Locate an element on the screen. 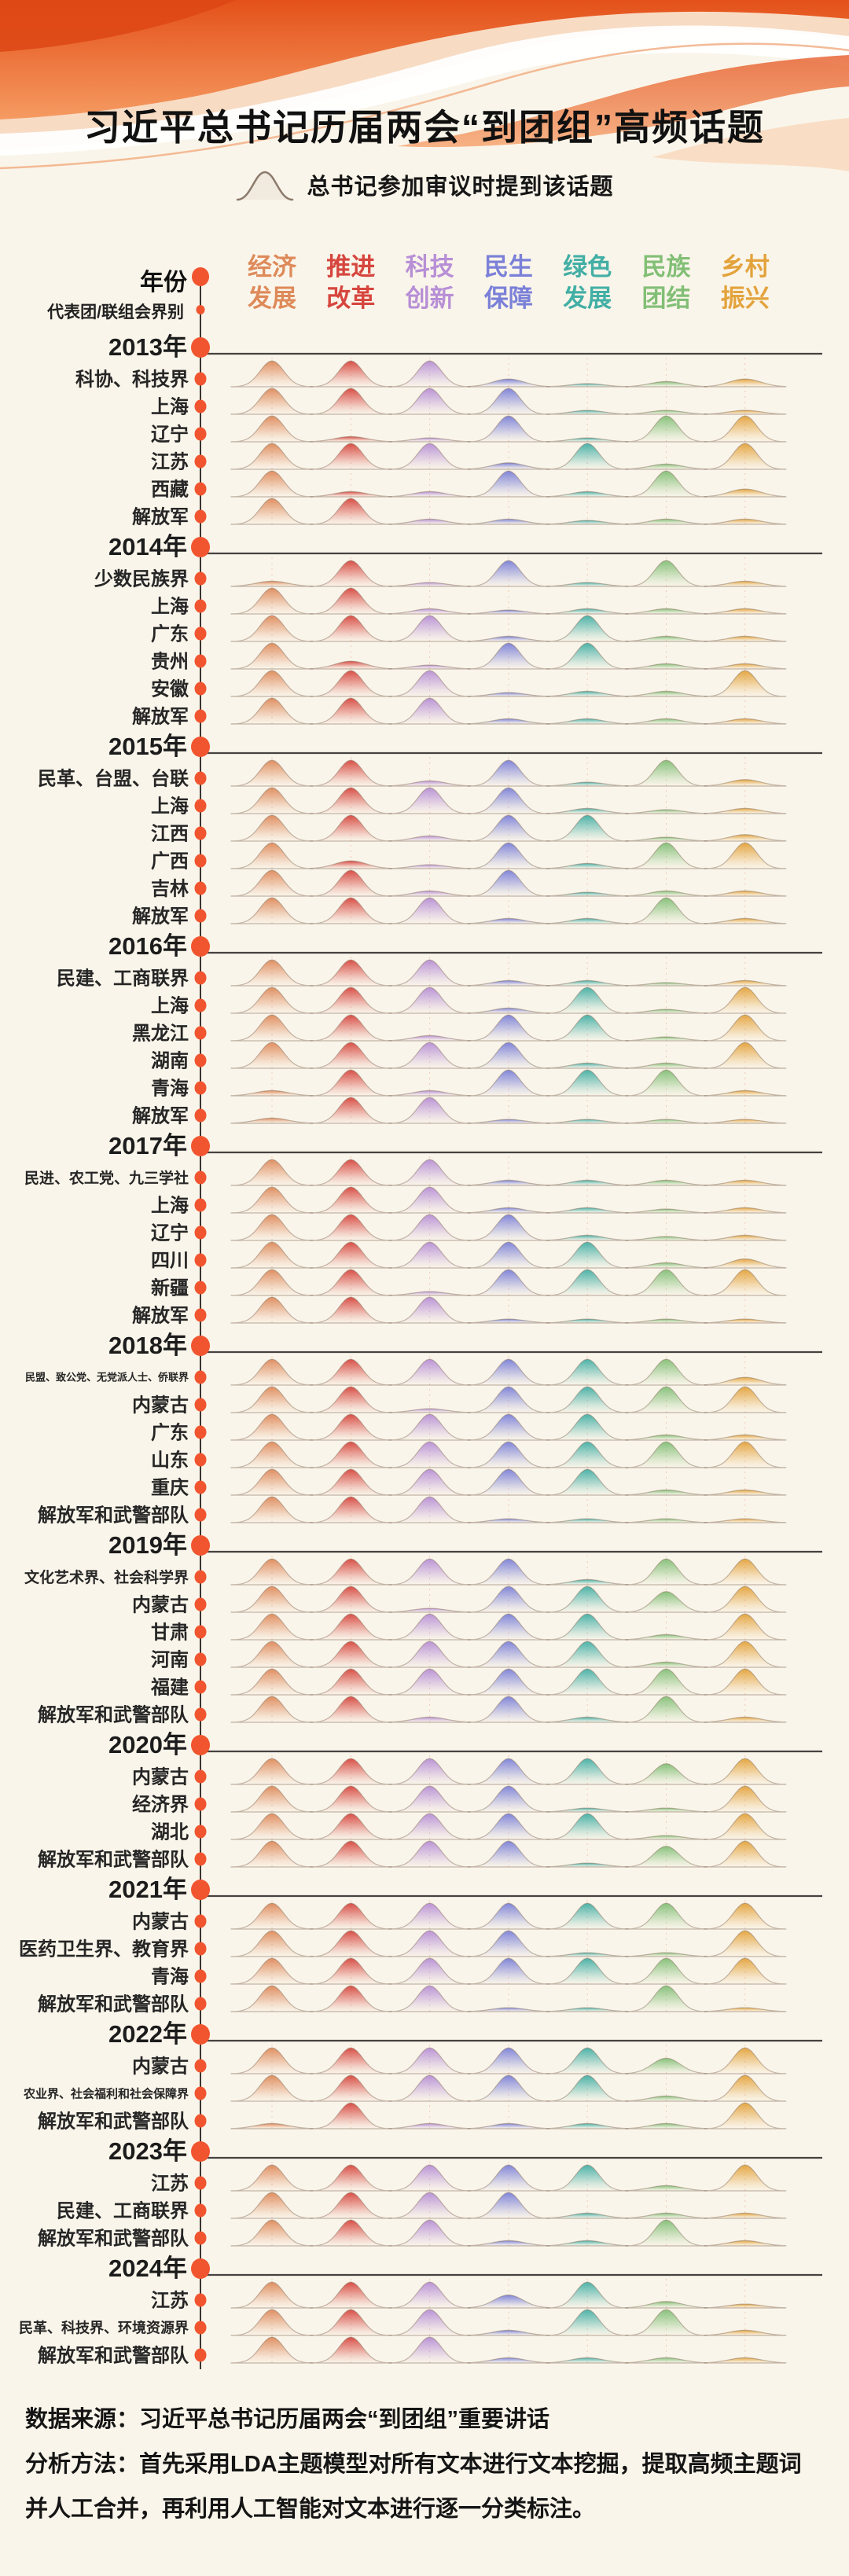 This screenshot has height=2576, width=849. year-label: 2022年 is located at coordinates (147, 2034).